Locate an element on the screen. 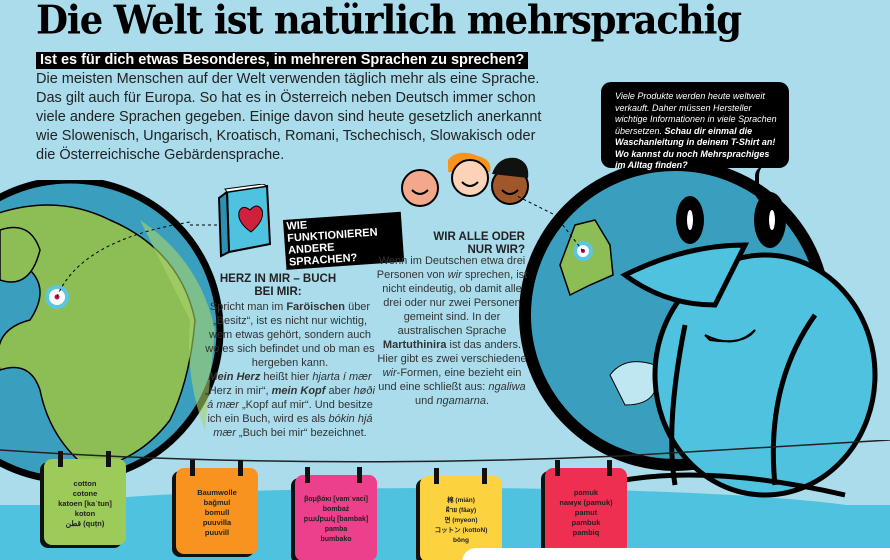 This screenshot has height=560, width=890. wir-title: WIR ALLE ODER NUR WIR? is located at coordinates (479, 243).